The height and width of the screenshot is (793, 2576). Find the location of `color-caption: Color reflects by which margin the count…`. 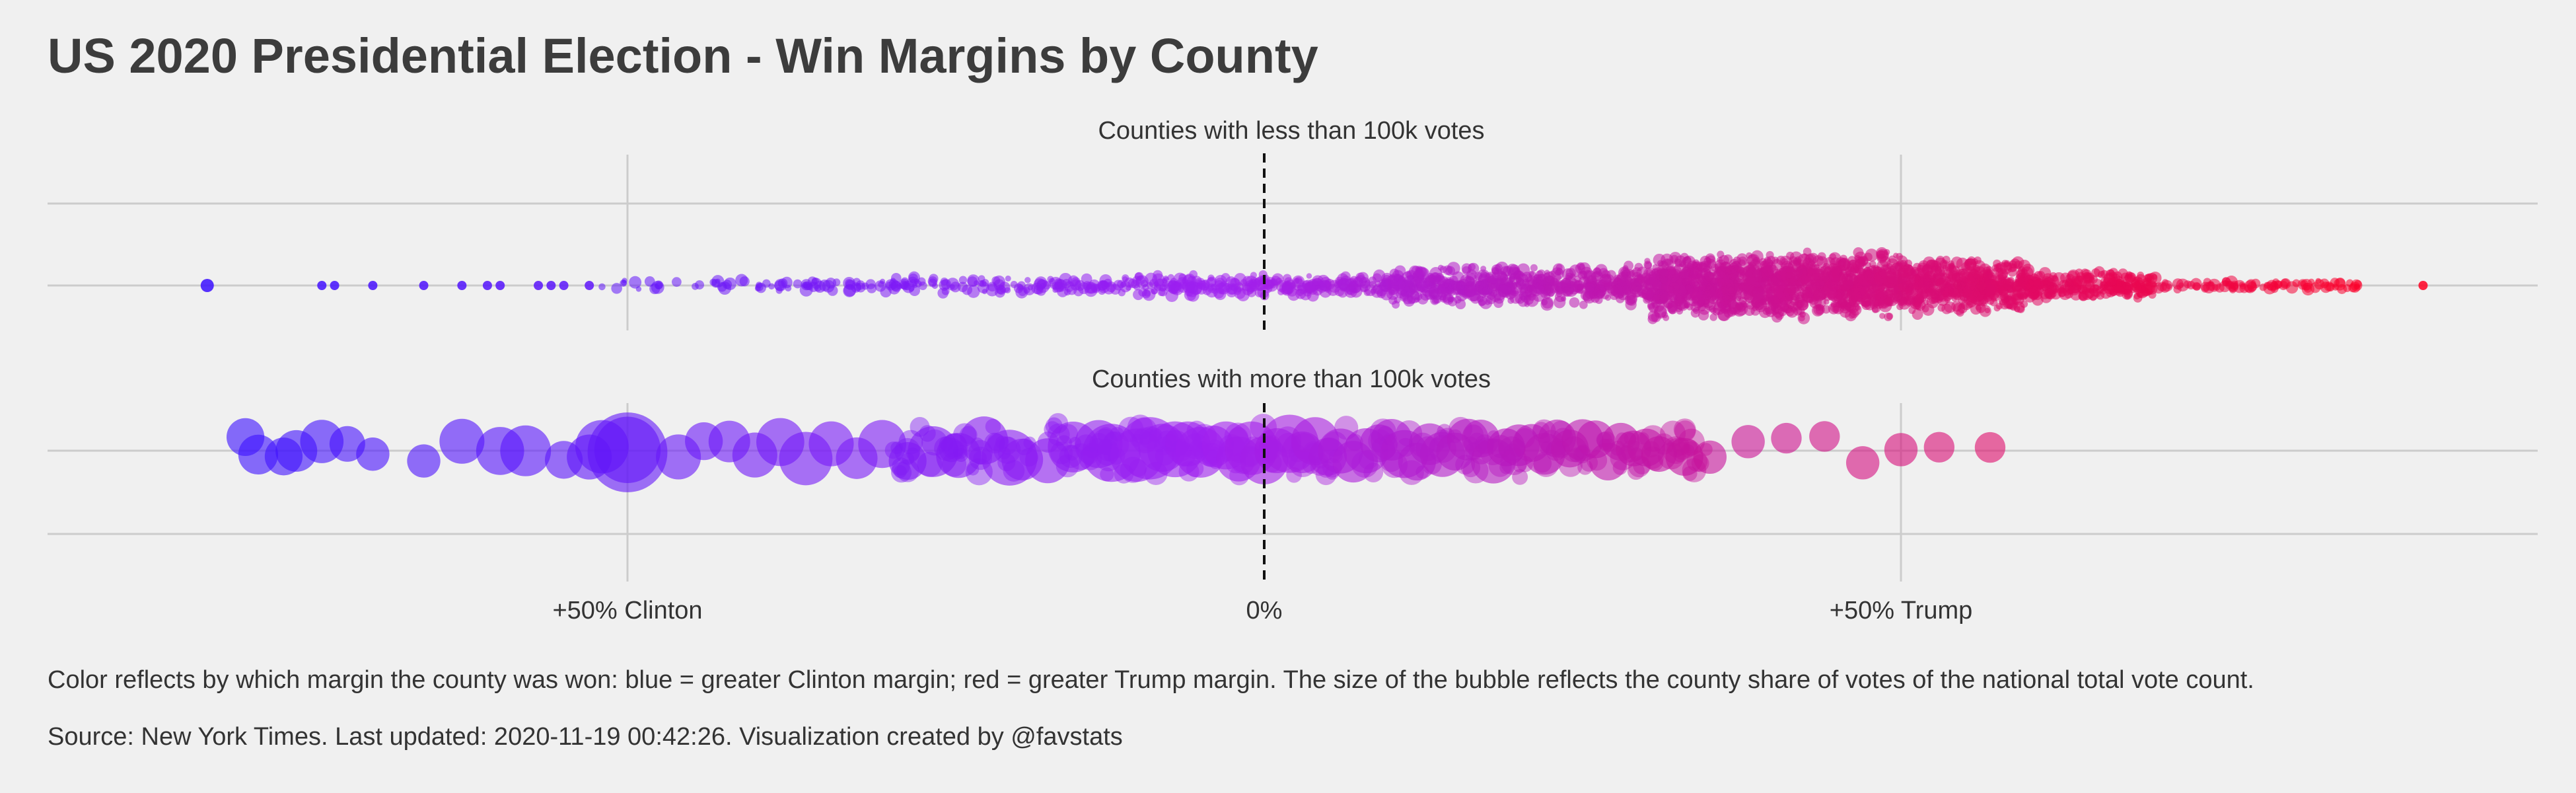

color-caption: Color reflects by which margin the count… is located at coordinates (1151, 680).